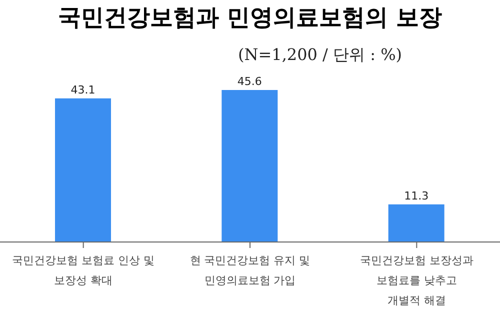 This screenshot has width=500, height=332. Describe the element at coordinates (417, 280) in the screenshot. I see `x-tick-label: 국민건강보험 보장성과 보험료를 낮추고 개별적 해결` at that location.